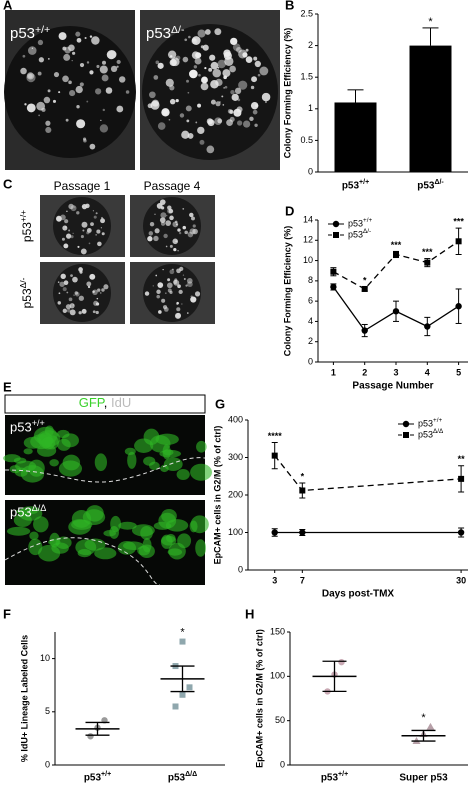 The height and width of the screenshot is (787, 474). Describe the element at coordinates (310, 341) in the screenshot. I see `y-tick-label: 2` at that location.